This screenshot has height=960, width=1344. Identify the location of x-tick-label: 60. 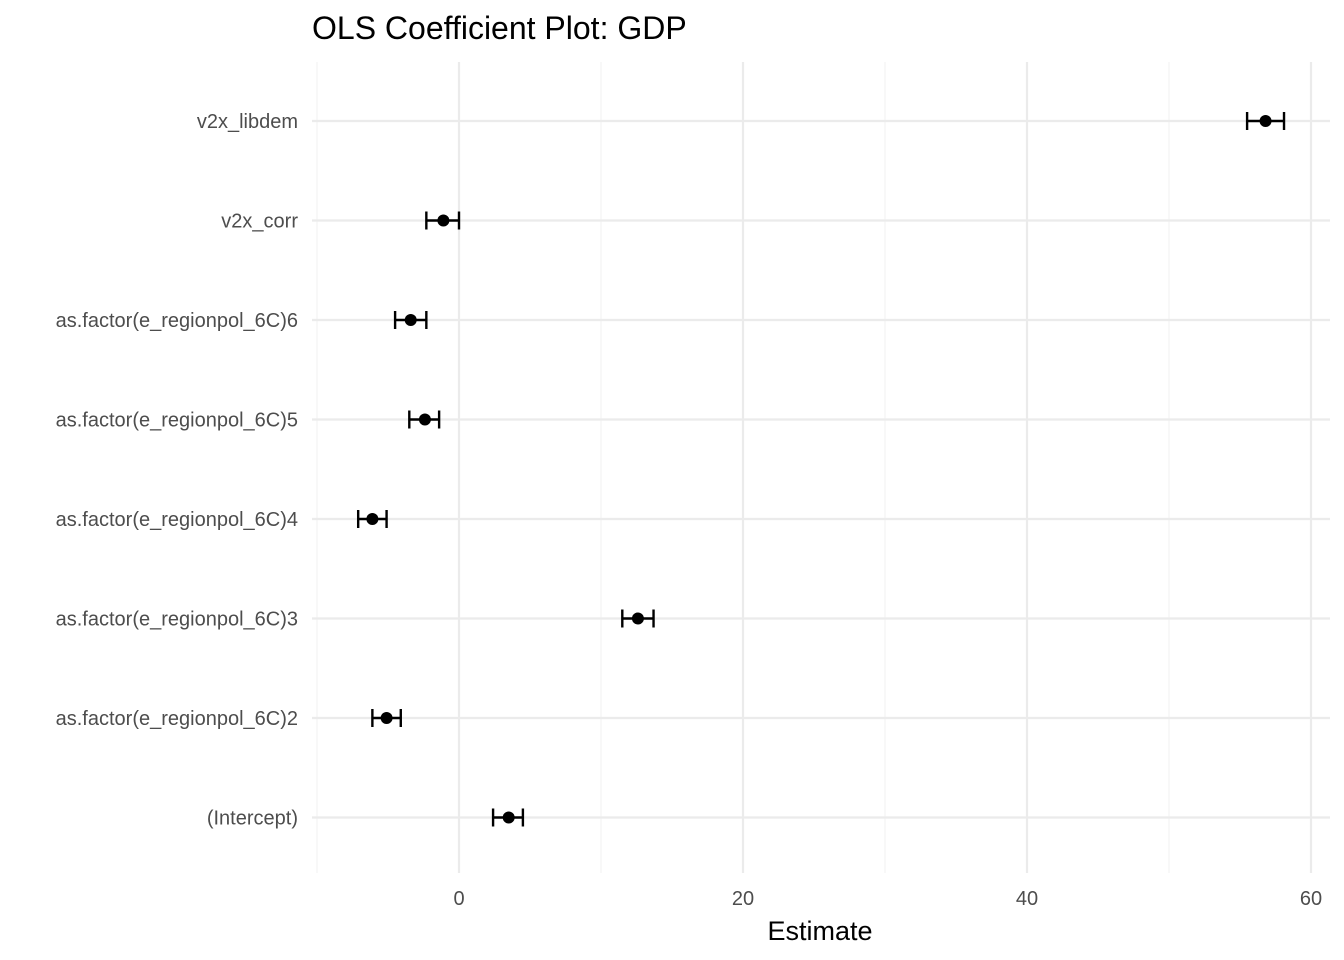
(1311, 899).